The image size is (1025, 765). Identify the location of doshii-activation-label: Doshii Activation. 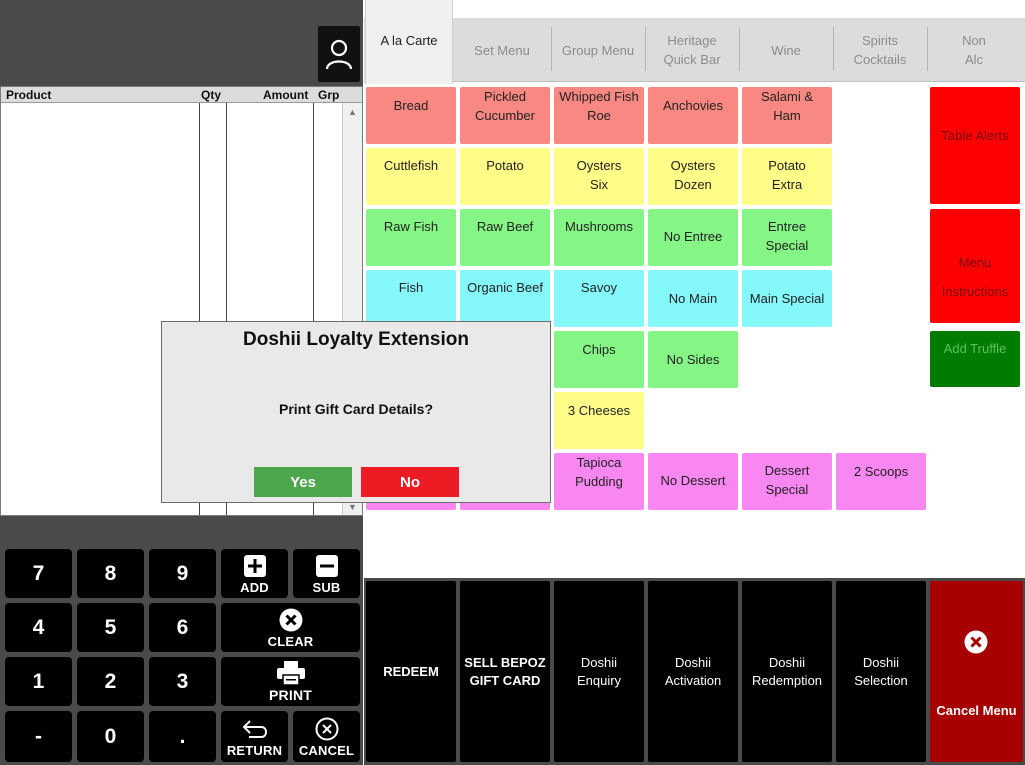
(693, 671).